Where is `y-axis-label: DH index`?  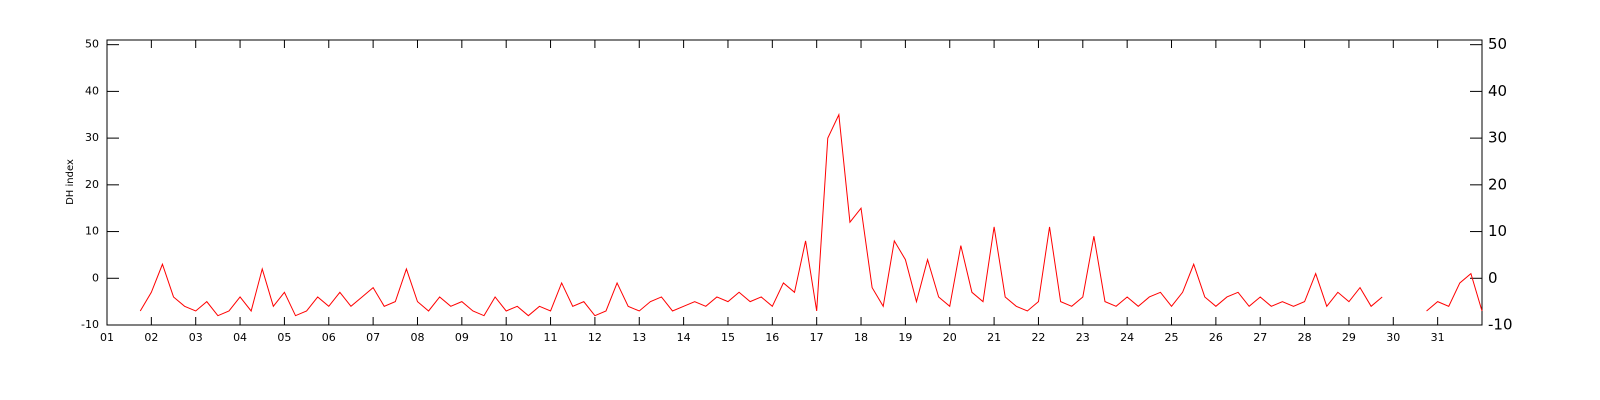 y-axis-label: DH index is located at coordinates (70, 182).